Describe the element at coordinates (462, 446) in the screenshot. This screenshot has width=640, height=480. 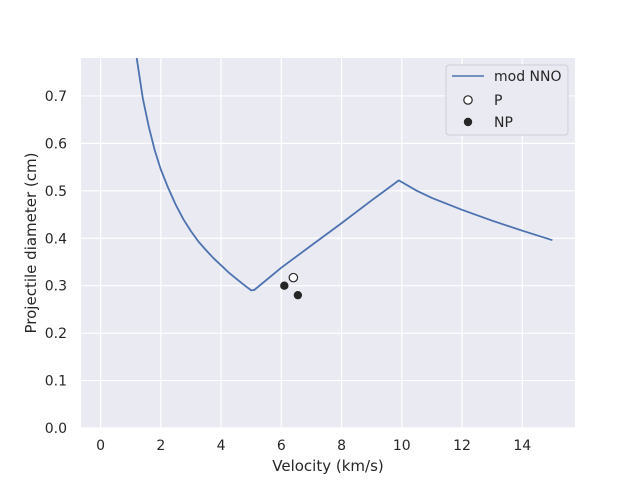
I see `x-tick-label: 12` at that location.